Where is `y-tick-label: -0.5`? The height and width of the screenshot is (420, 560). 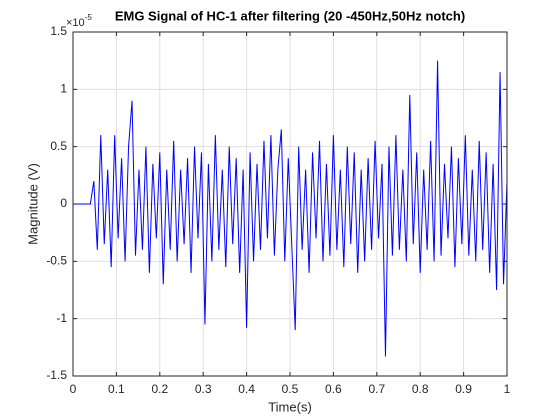
y-tick-label: -0.5 is located at coordinates (56, 261).